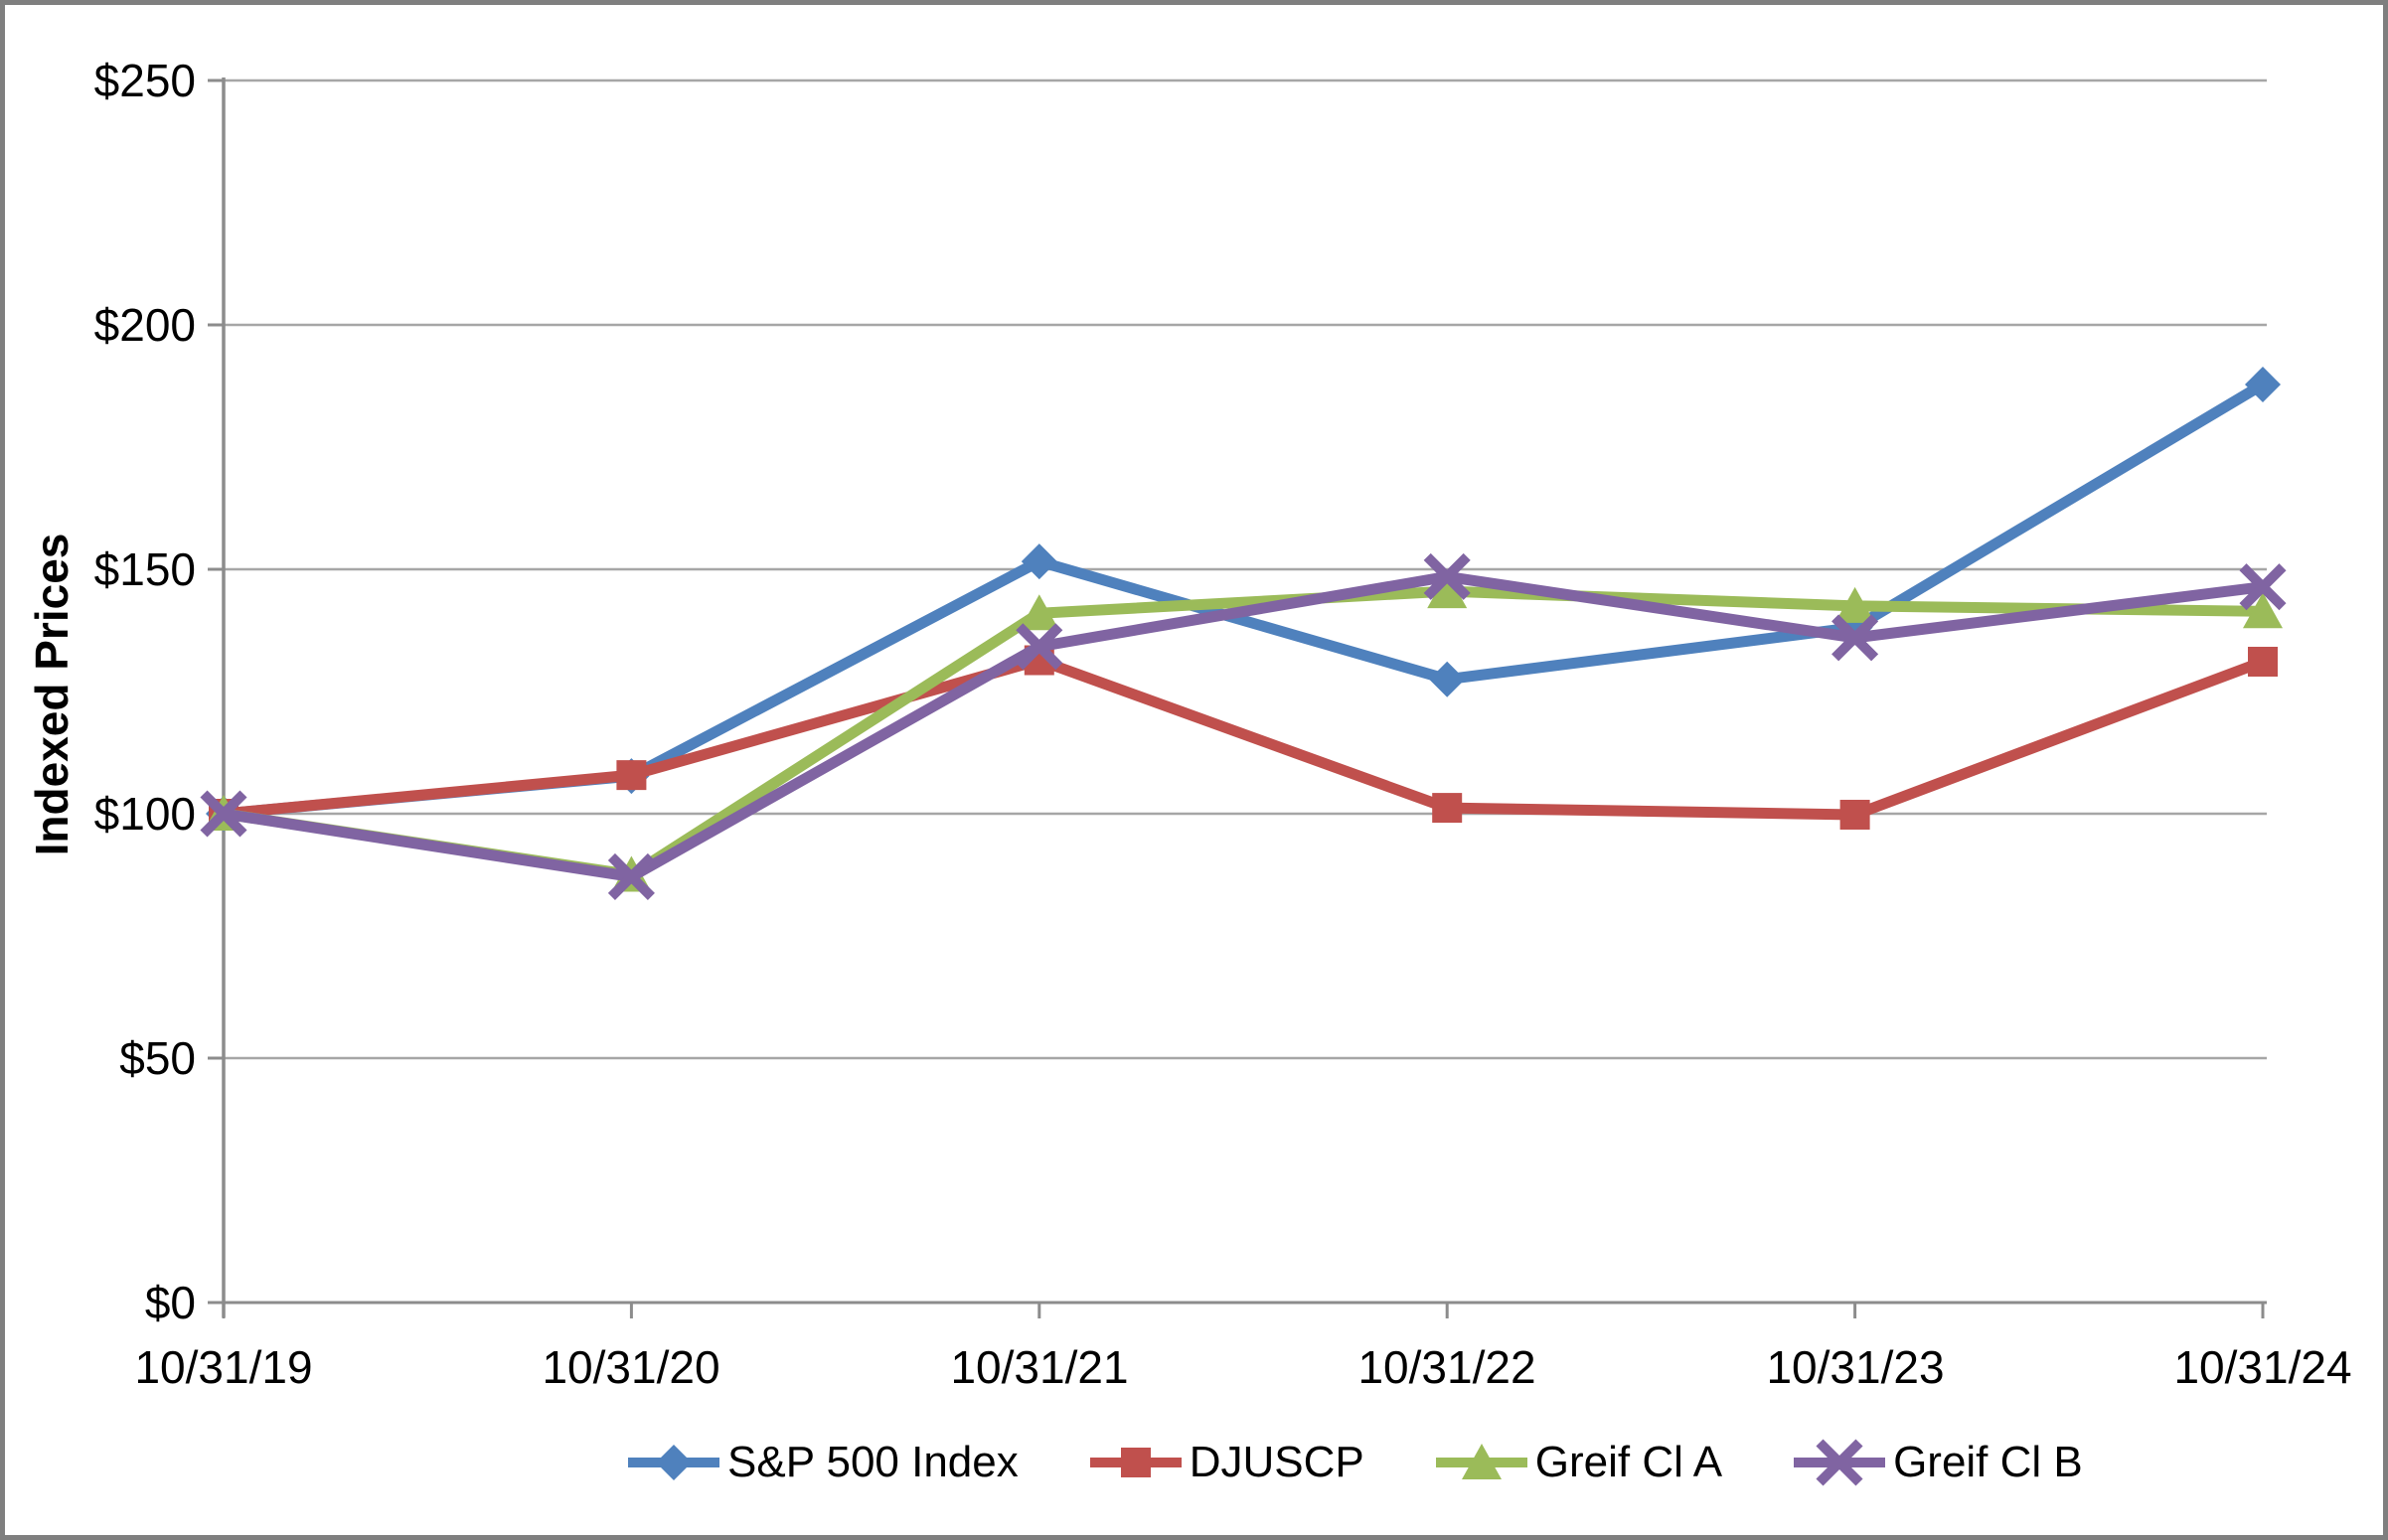 This screenshot has width=2388, height=1540. What do you see at coordinates (1988, 1462) in the screenshot?
I see `legend-label: Greif Cl B` at bounding box center [1988, 1462].